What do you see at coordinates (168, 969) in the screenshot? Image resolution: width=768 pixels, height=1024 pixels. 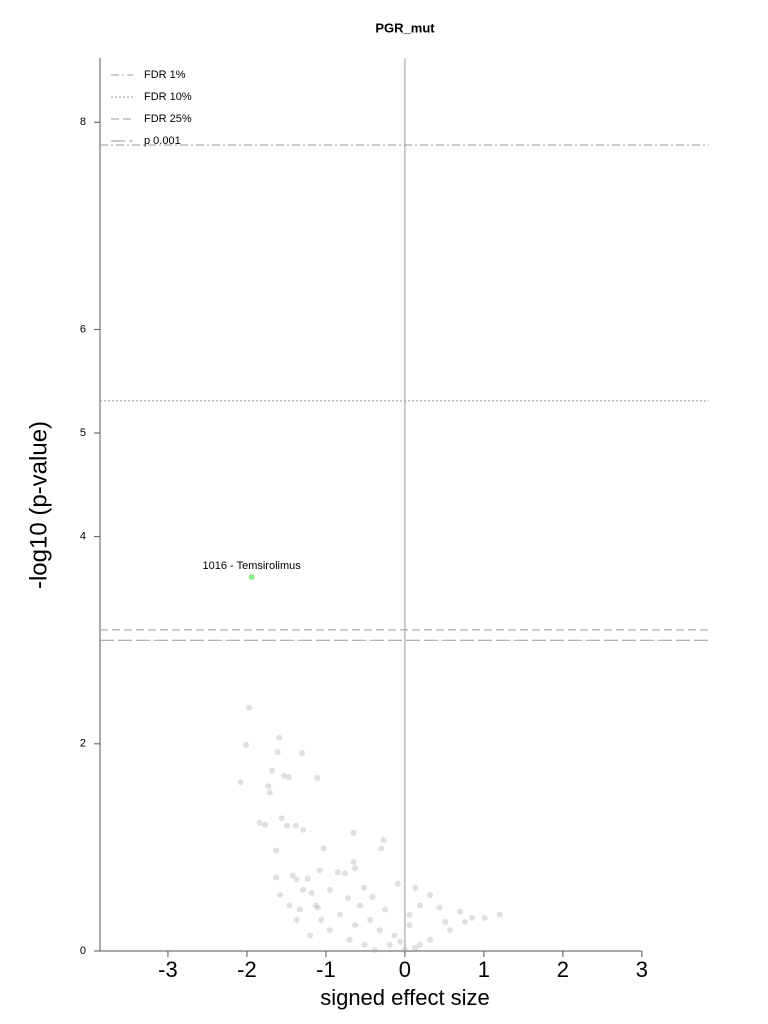 I see `x-tick-label: -3` at bounding box center [168, 969].